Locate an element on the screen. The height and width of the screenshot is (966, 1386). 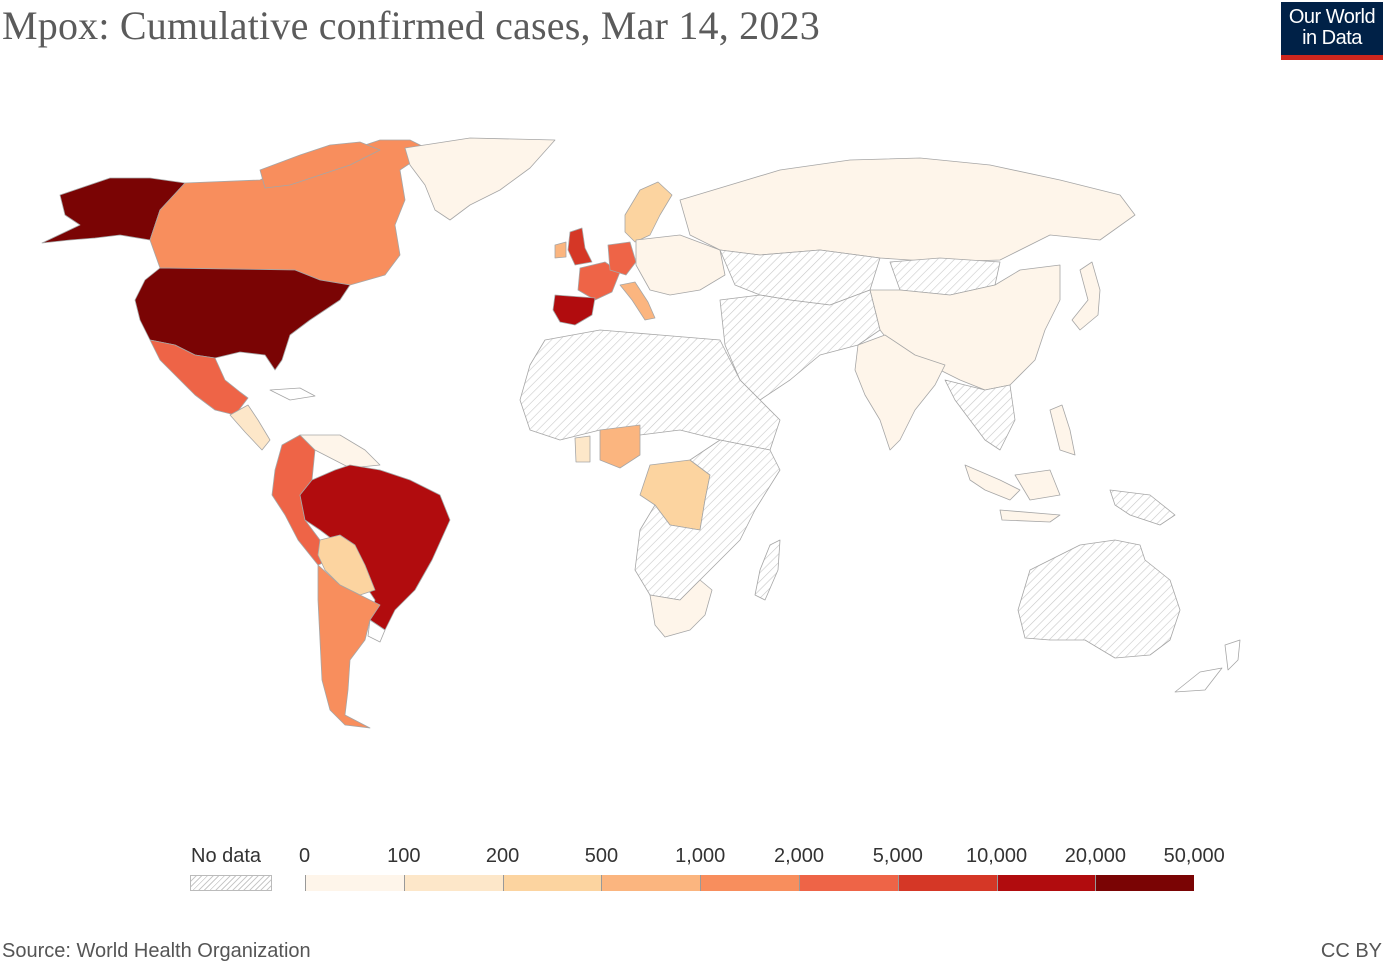
legend-tick-label: 200 is located at coordinates (502, 856).